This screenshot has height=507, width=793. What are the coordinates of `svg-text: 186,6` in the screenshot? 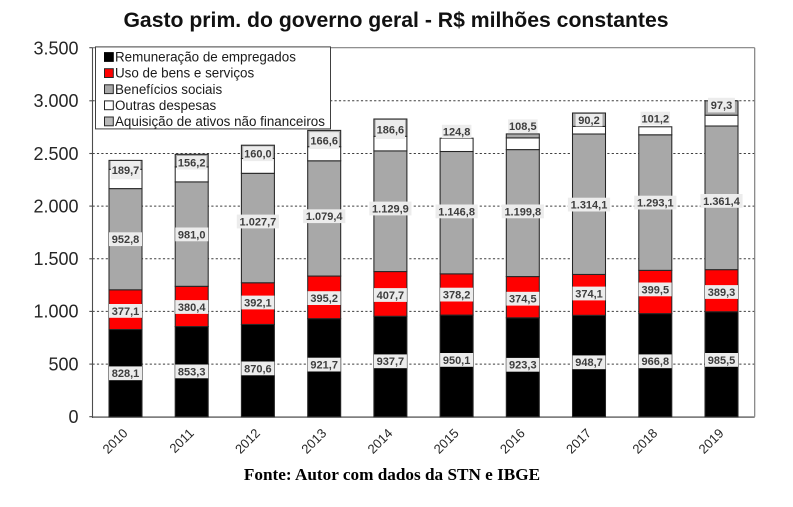 It's located at (391, 130).